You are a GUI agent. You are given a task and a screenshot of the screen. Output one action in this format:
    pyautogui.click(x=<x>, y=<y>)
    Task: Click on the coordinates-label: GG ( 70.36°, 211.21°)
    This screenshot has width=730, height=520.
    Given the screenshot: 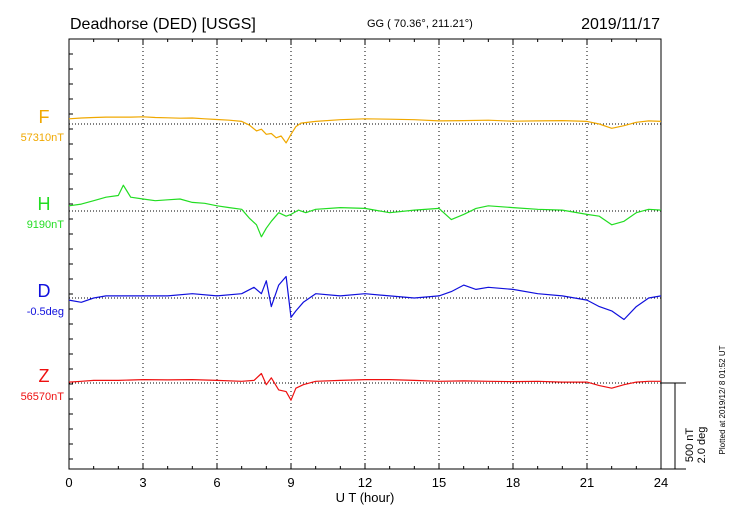 What is the action you would take?
    pyautogui.click(x=420, y=24)
    